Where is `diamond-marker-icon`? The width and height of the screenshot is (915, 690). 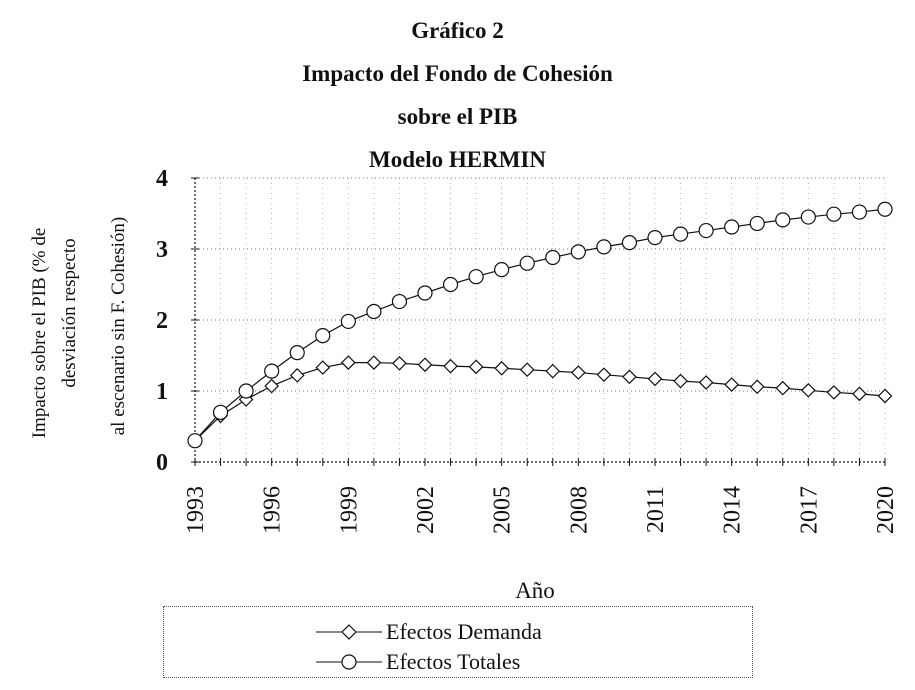 diamond-marker-icon is located at coordinates (349, 632).